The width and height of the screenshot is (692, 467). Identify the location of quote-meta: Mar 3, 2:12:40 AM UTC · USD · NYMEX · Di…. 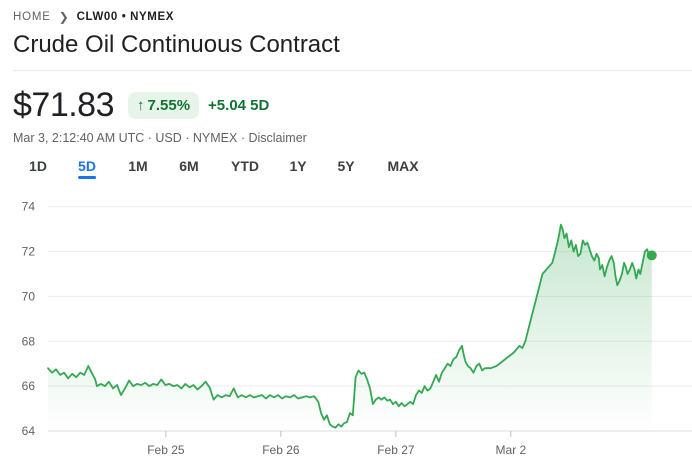
(160, 138).